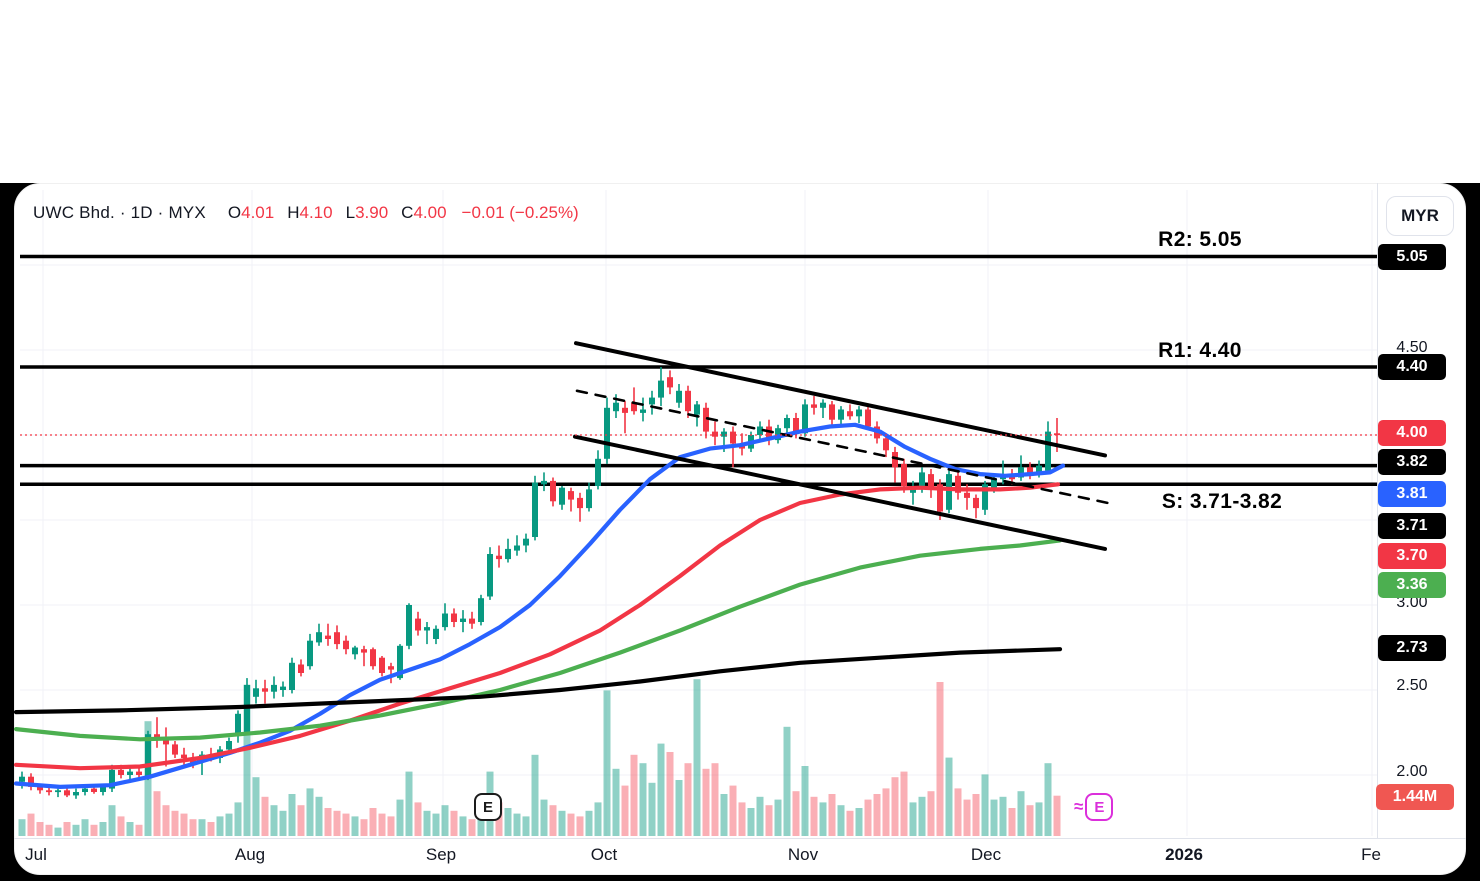 The height and width of the screenshot is (881, 1480). What do you see at coordinates (1420, 216) in the screenshot?
I see `currency-toggle-button: MYR` at bounding box center [1420, 216].